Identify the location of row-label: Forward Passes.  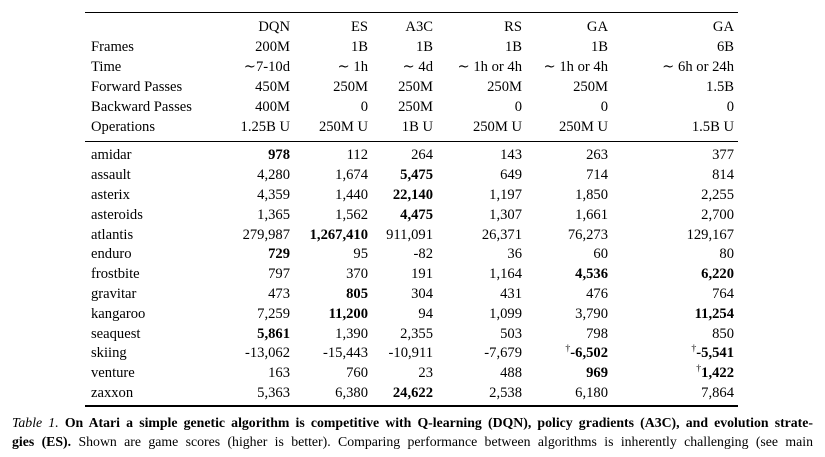
(137, 86).